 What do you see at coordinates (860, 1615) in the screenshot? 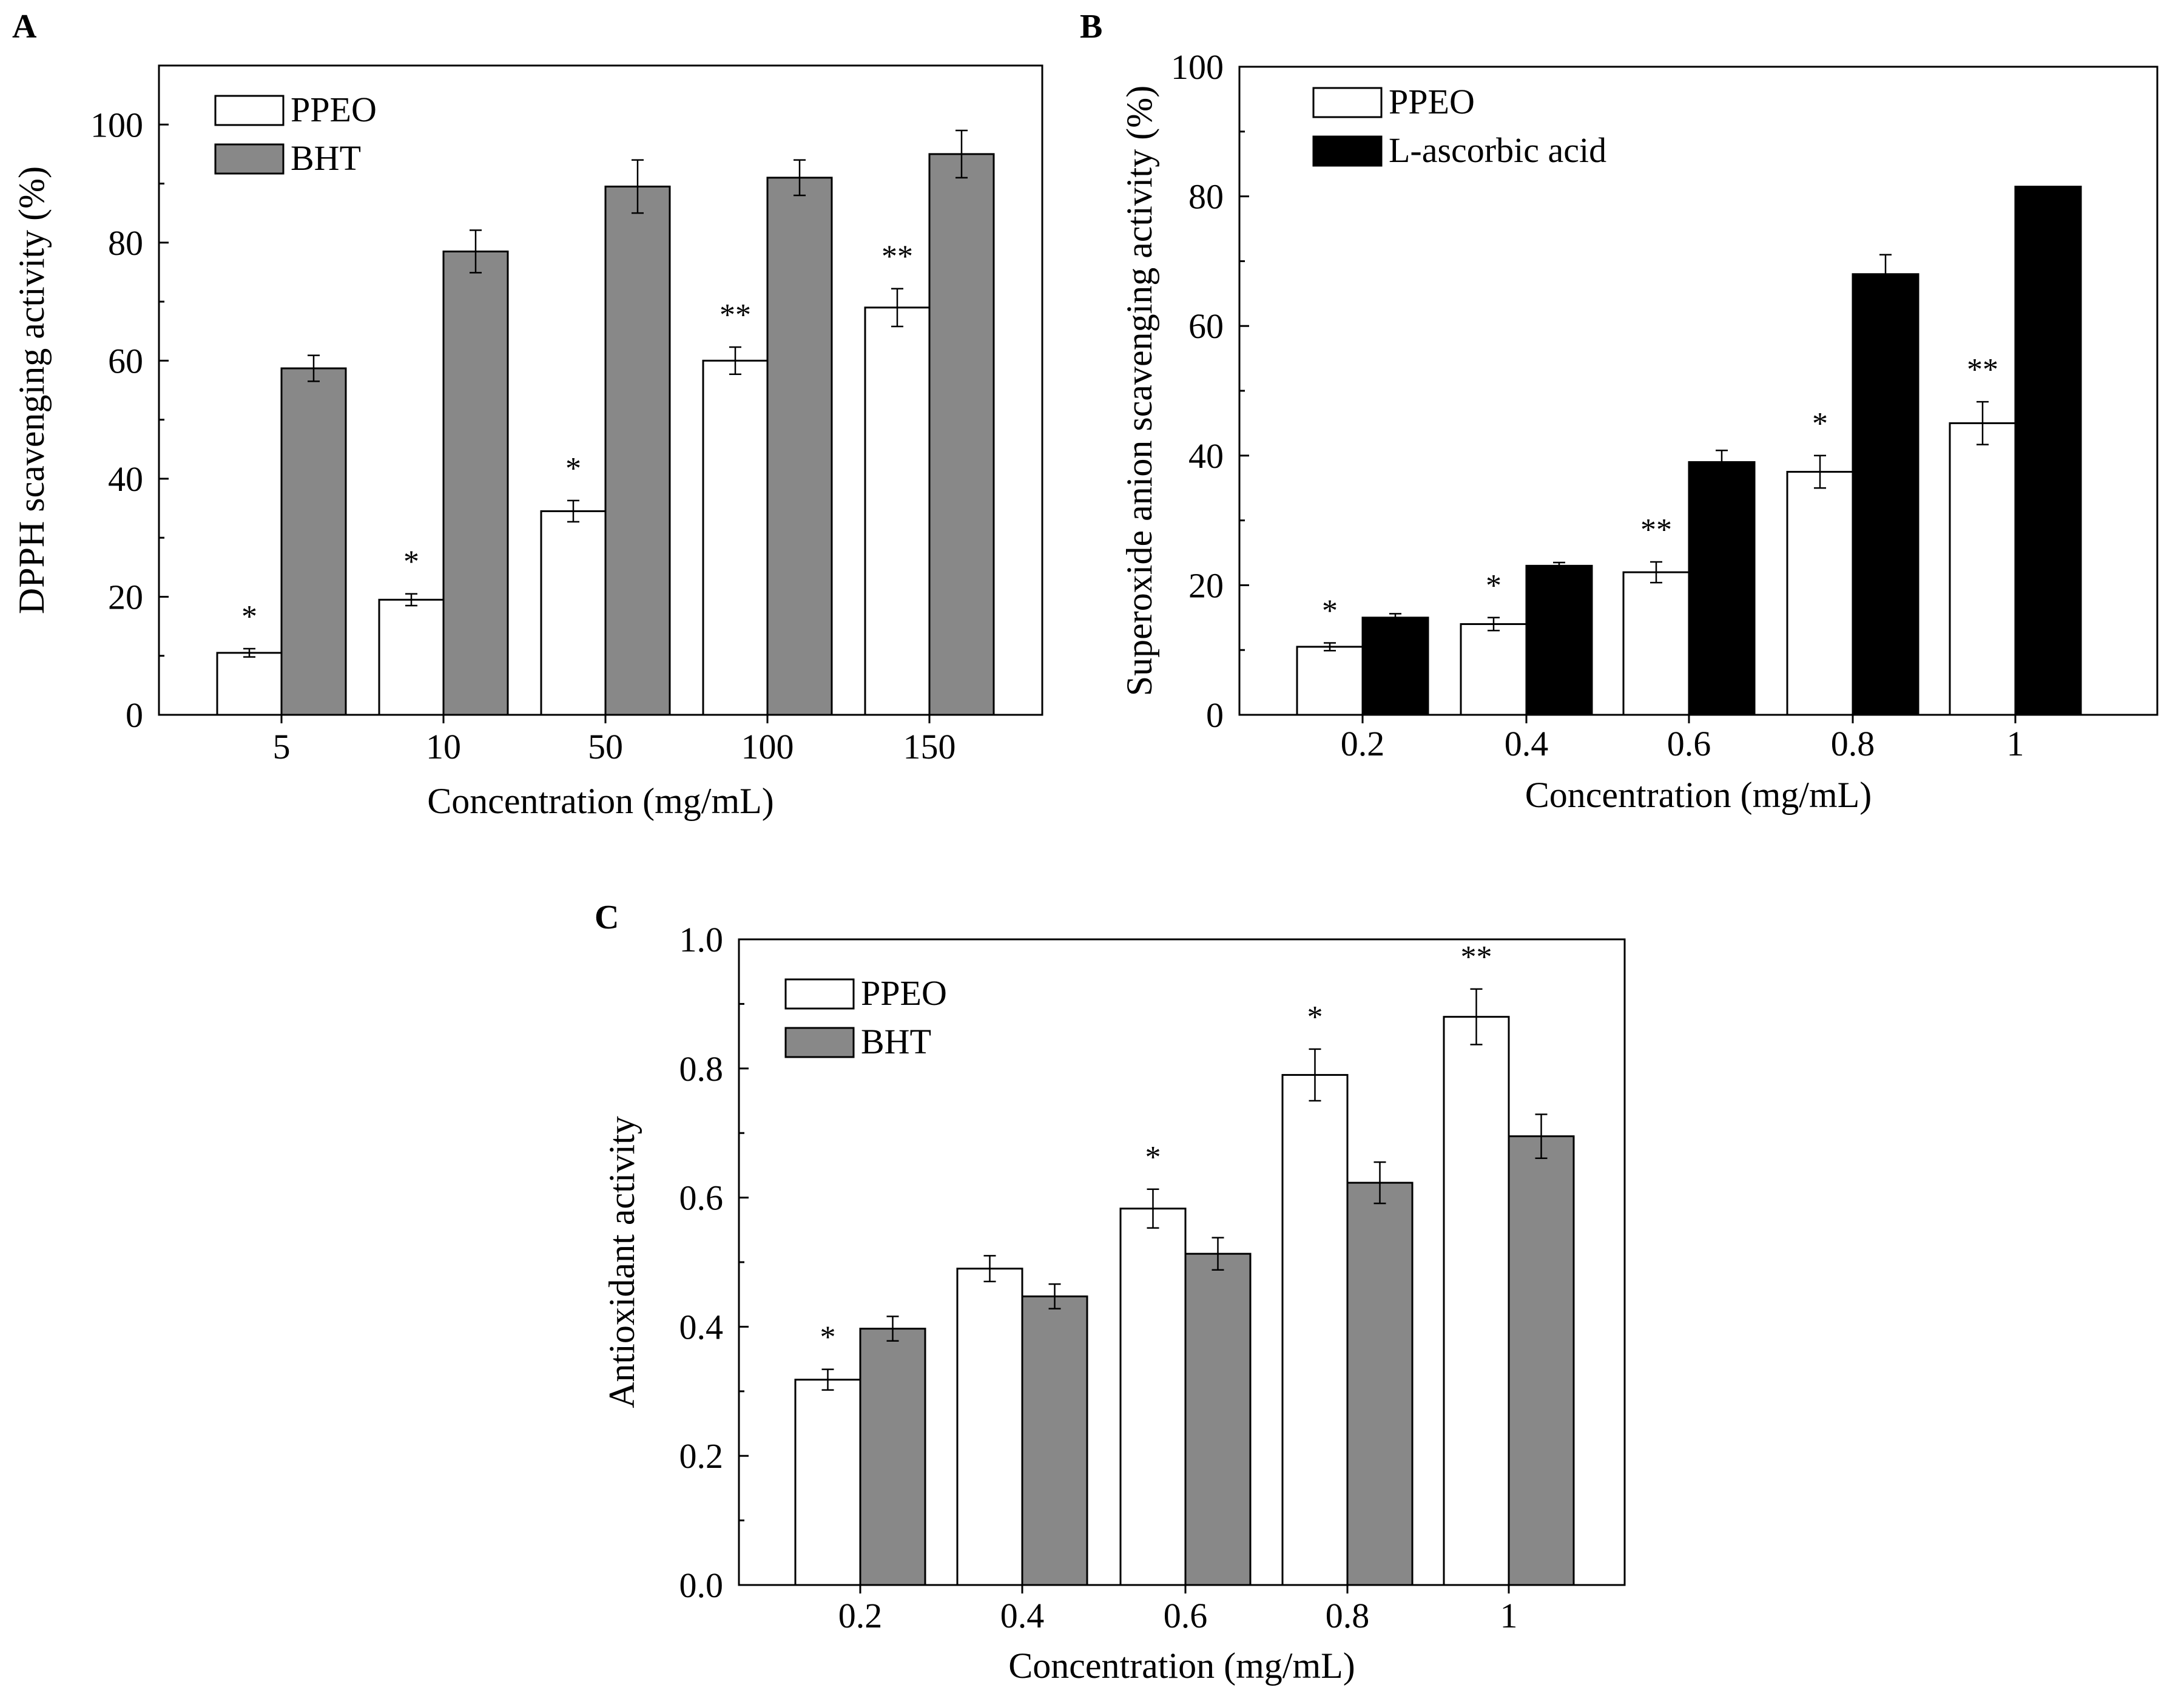
I see `x-tick-label-c: 0.2` at bounding box center [860, 1615].